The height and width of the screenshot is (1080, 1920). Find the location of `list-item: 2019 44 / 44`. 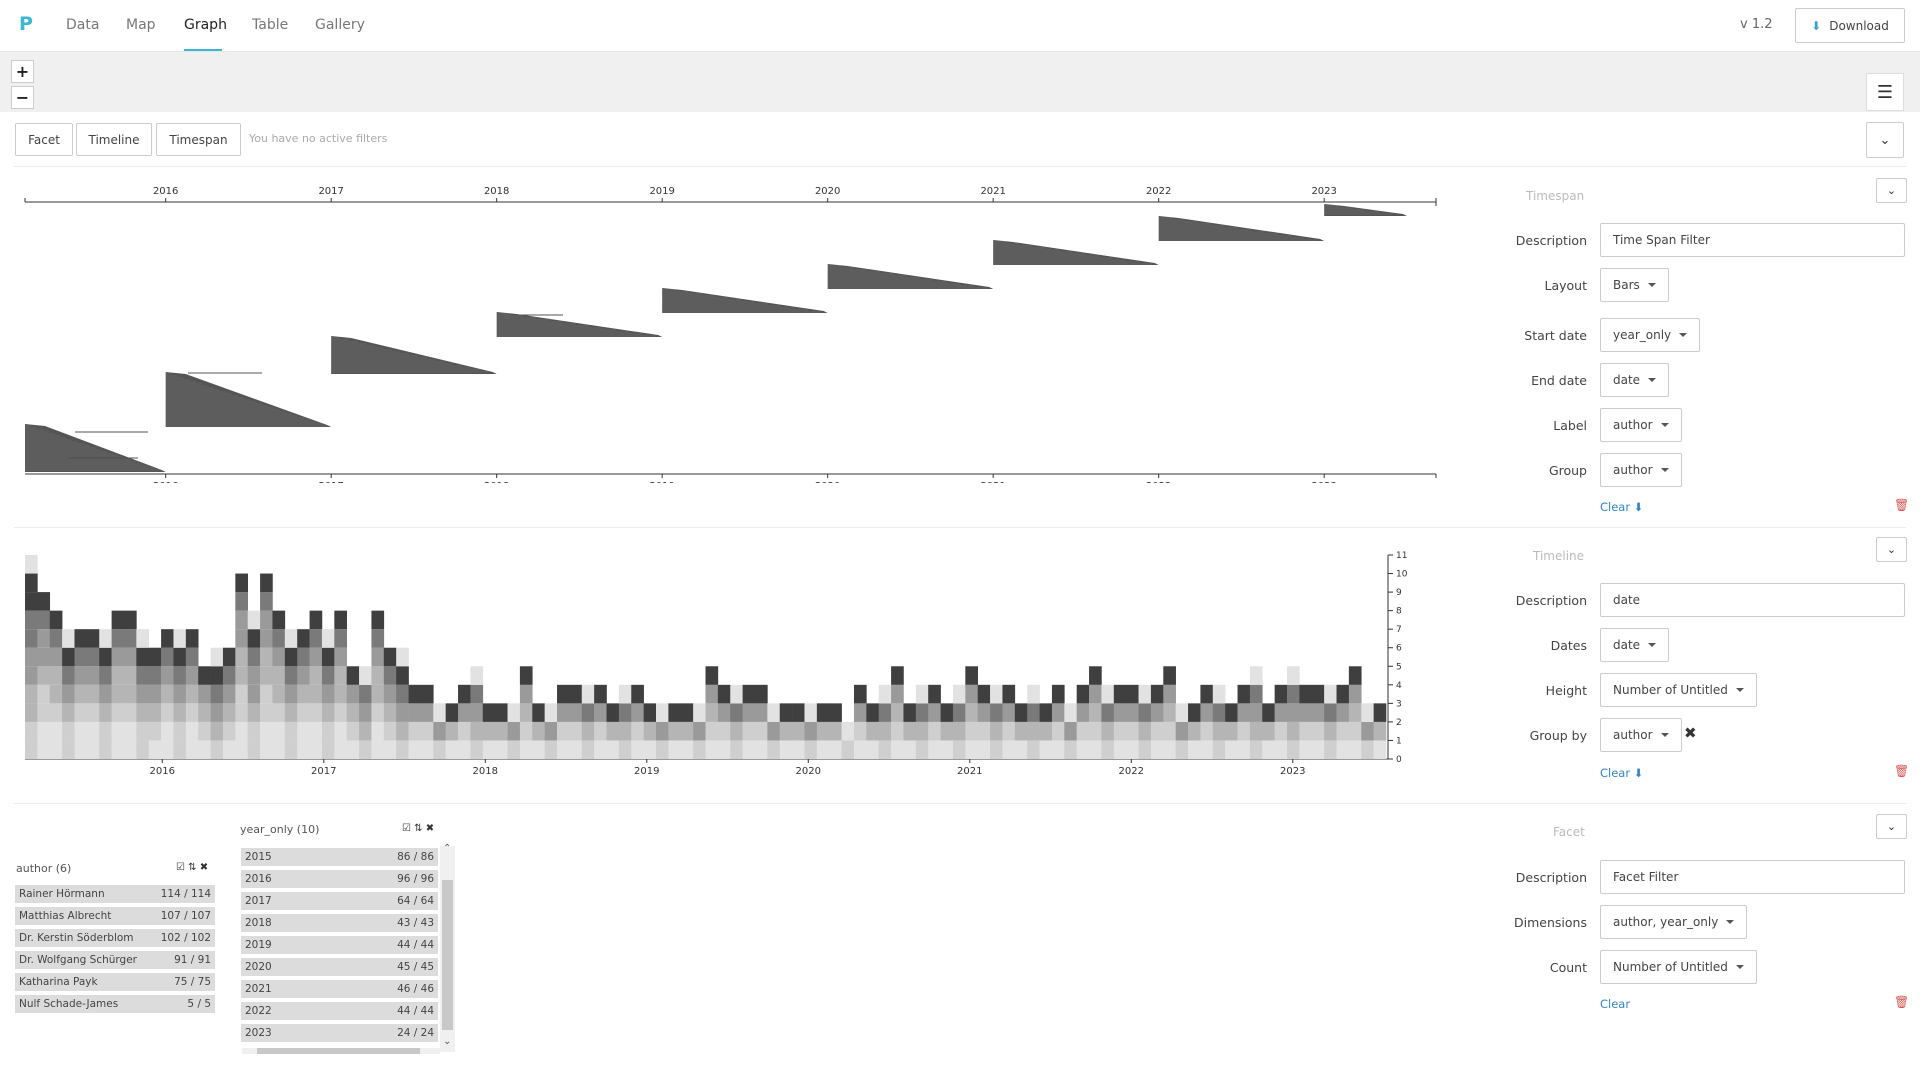

list-item: 2019 44 / 44 is located at coordinates (339, 945).